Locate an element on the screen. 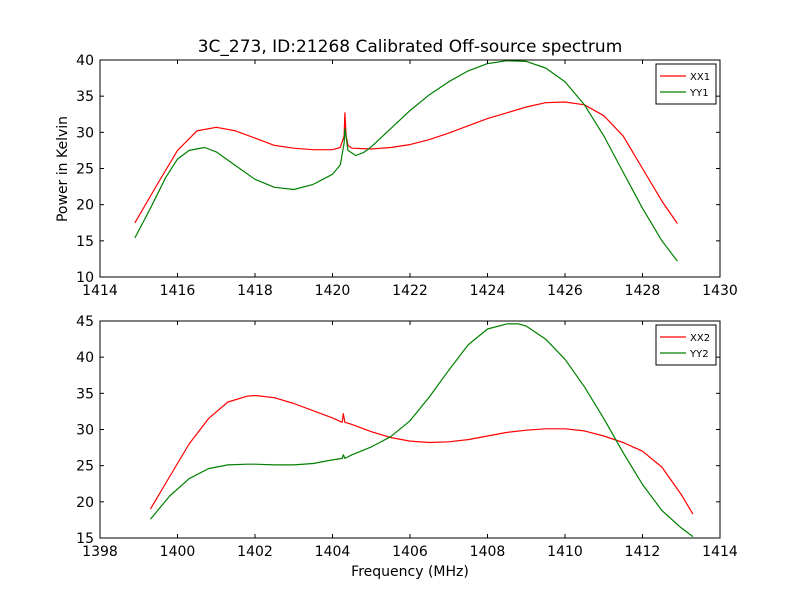  x-tick-label: 1398 is located at coordinates (100, 552).